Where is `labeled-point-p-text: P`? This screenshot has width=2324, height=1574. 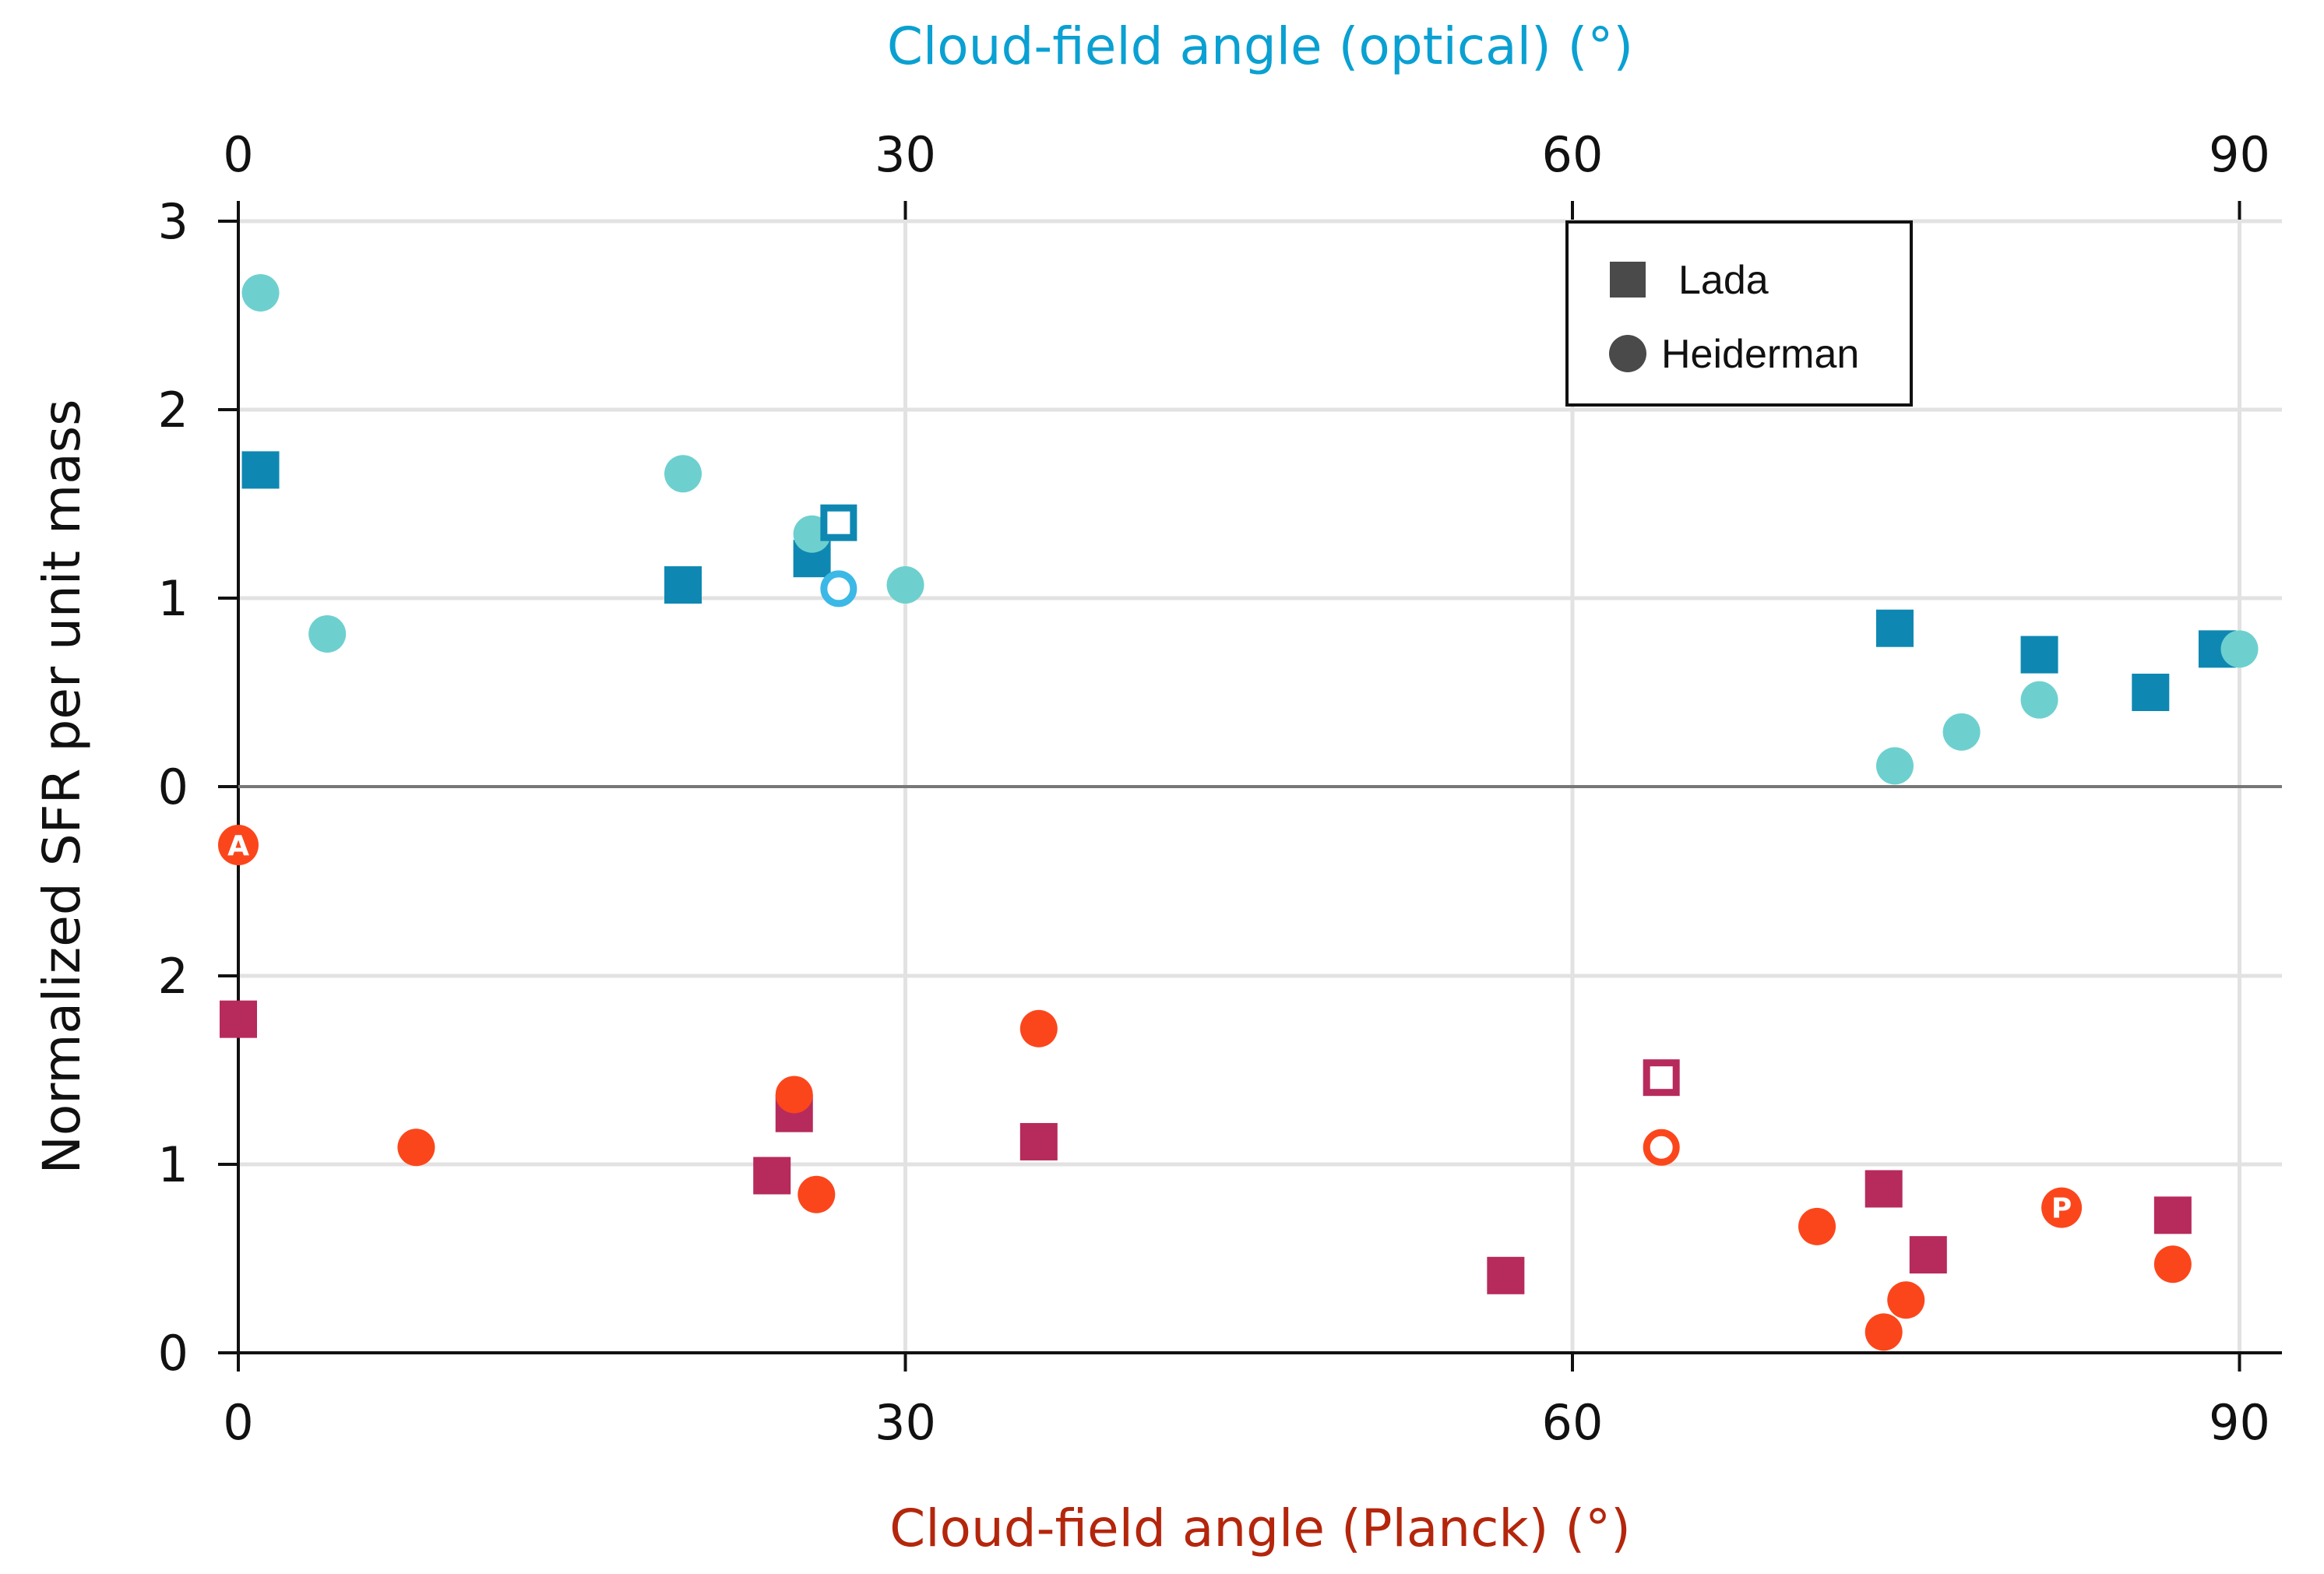 labeled-point-p-text: P is located at coordinates (2061, 1209).